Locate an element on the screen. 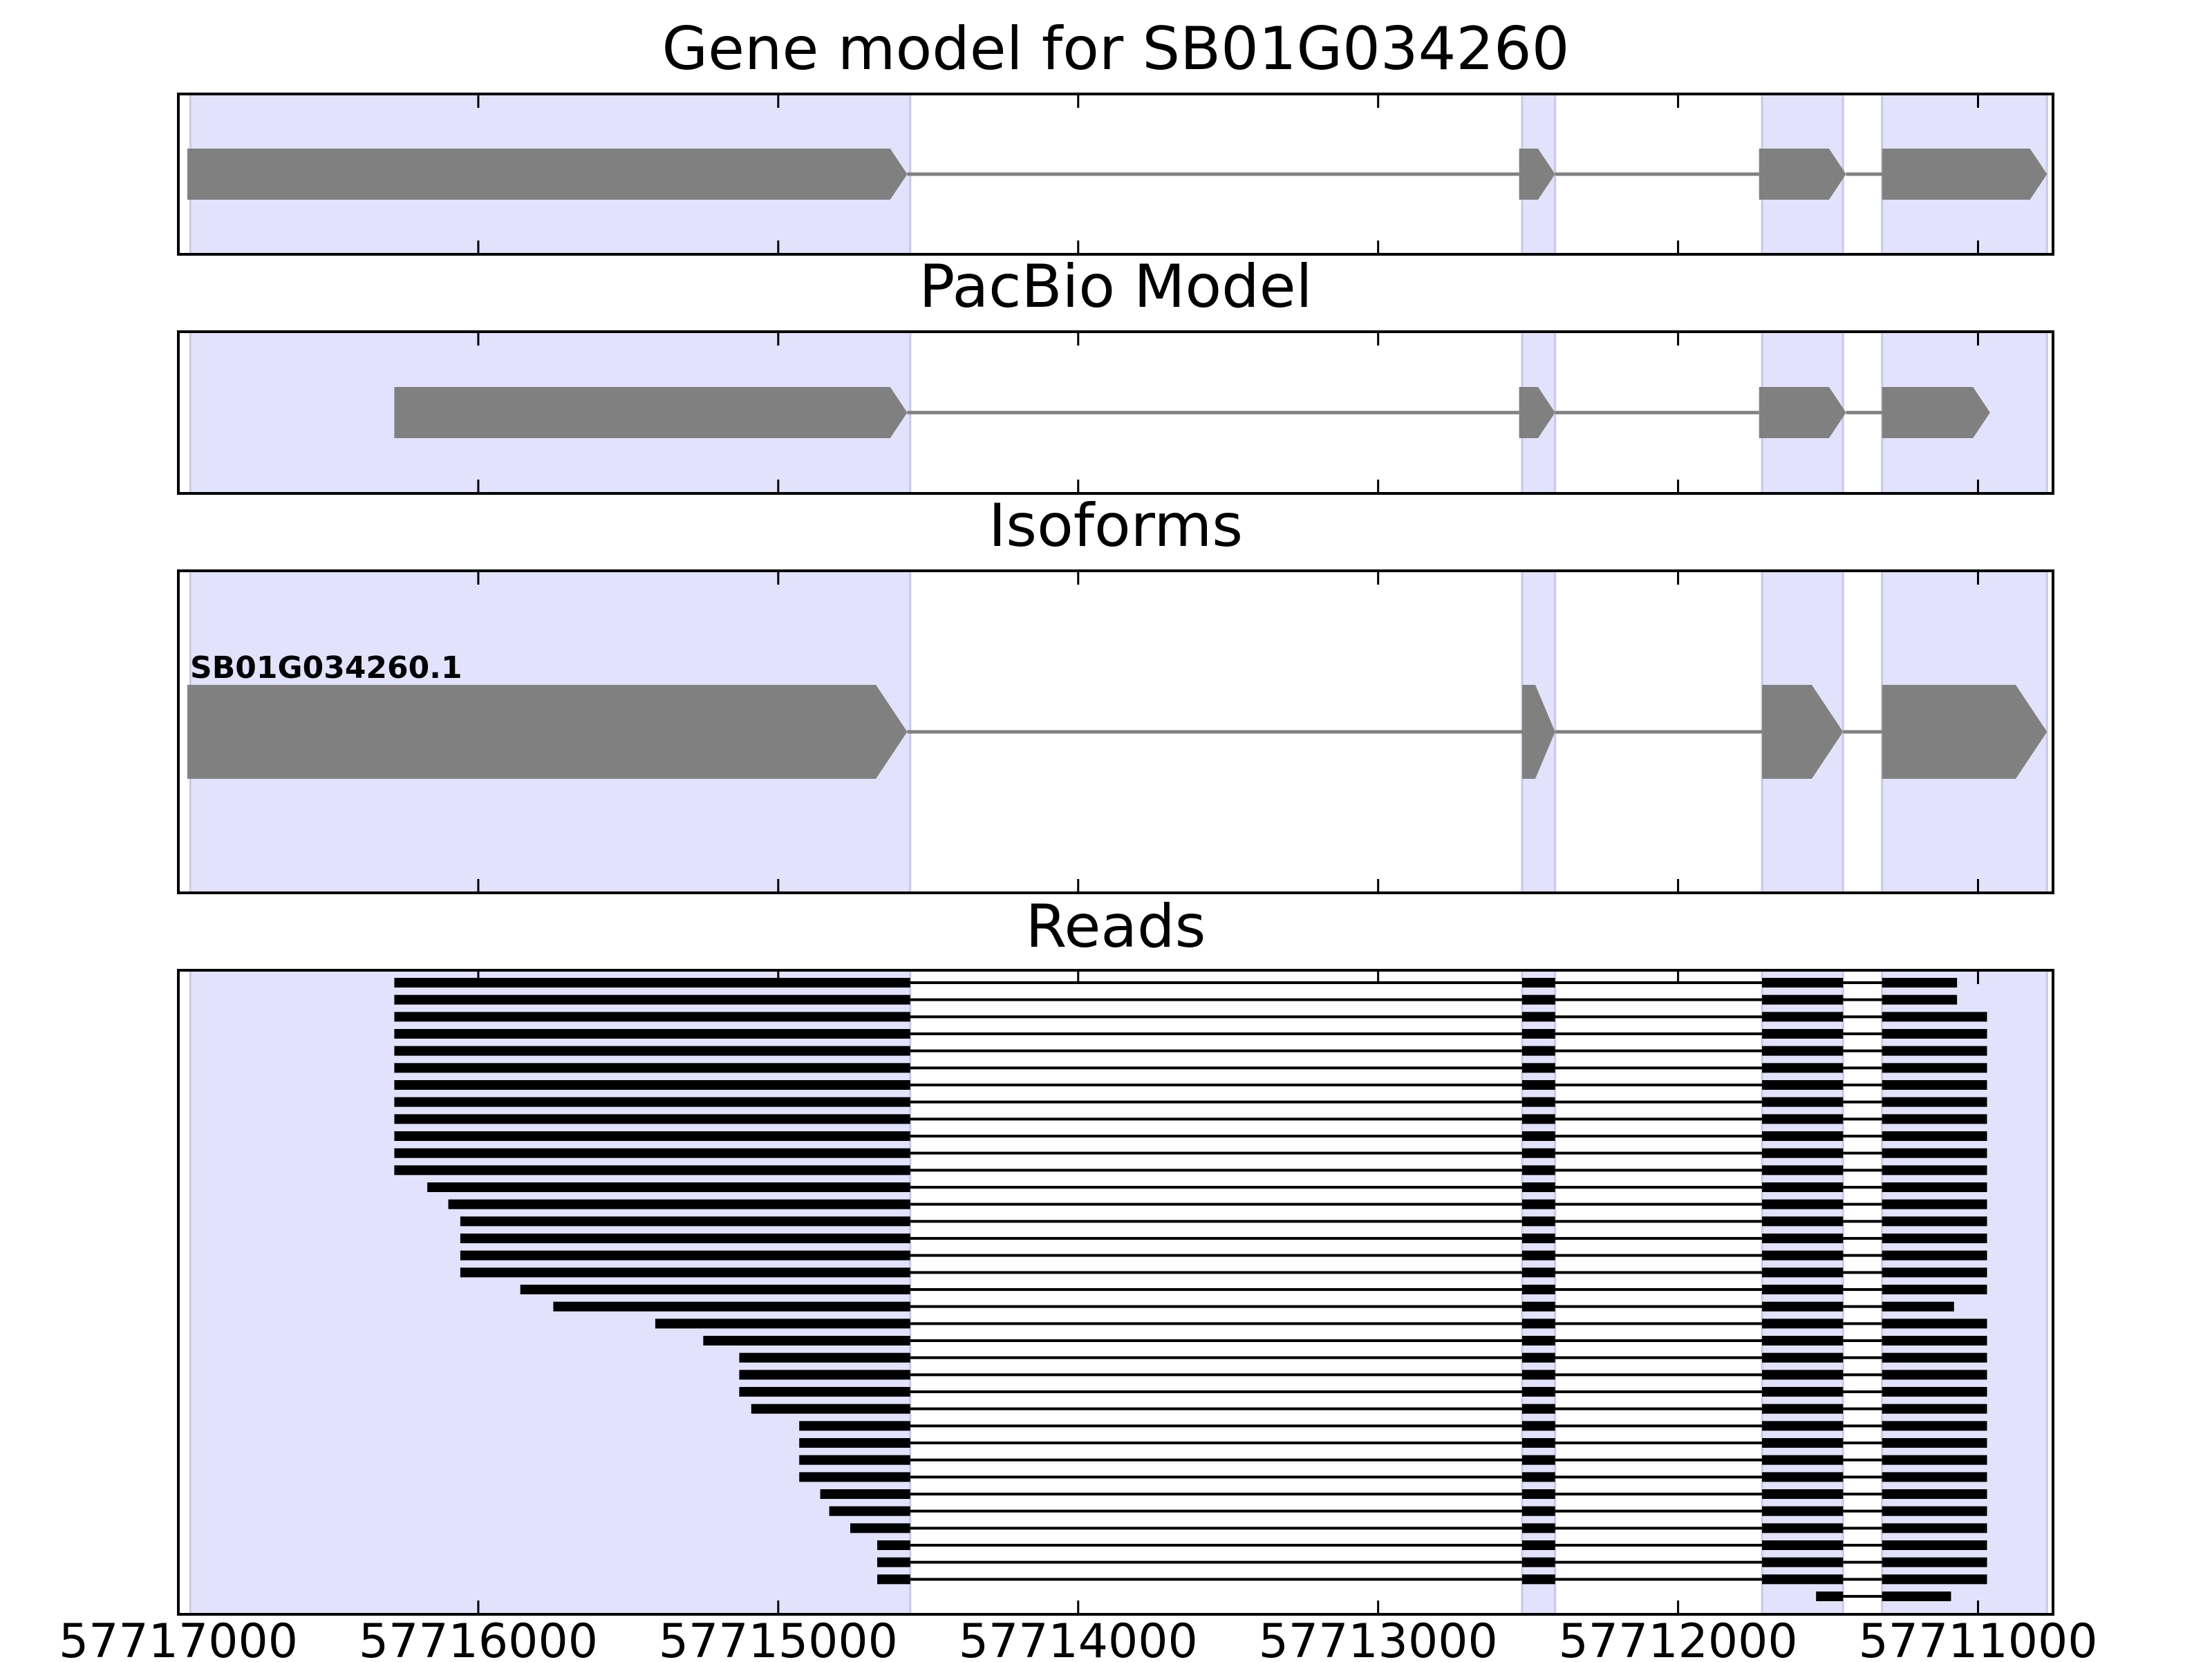  x-tick-label: 57713000 is located at coordinates (1378, 1637).